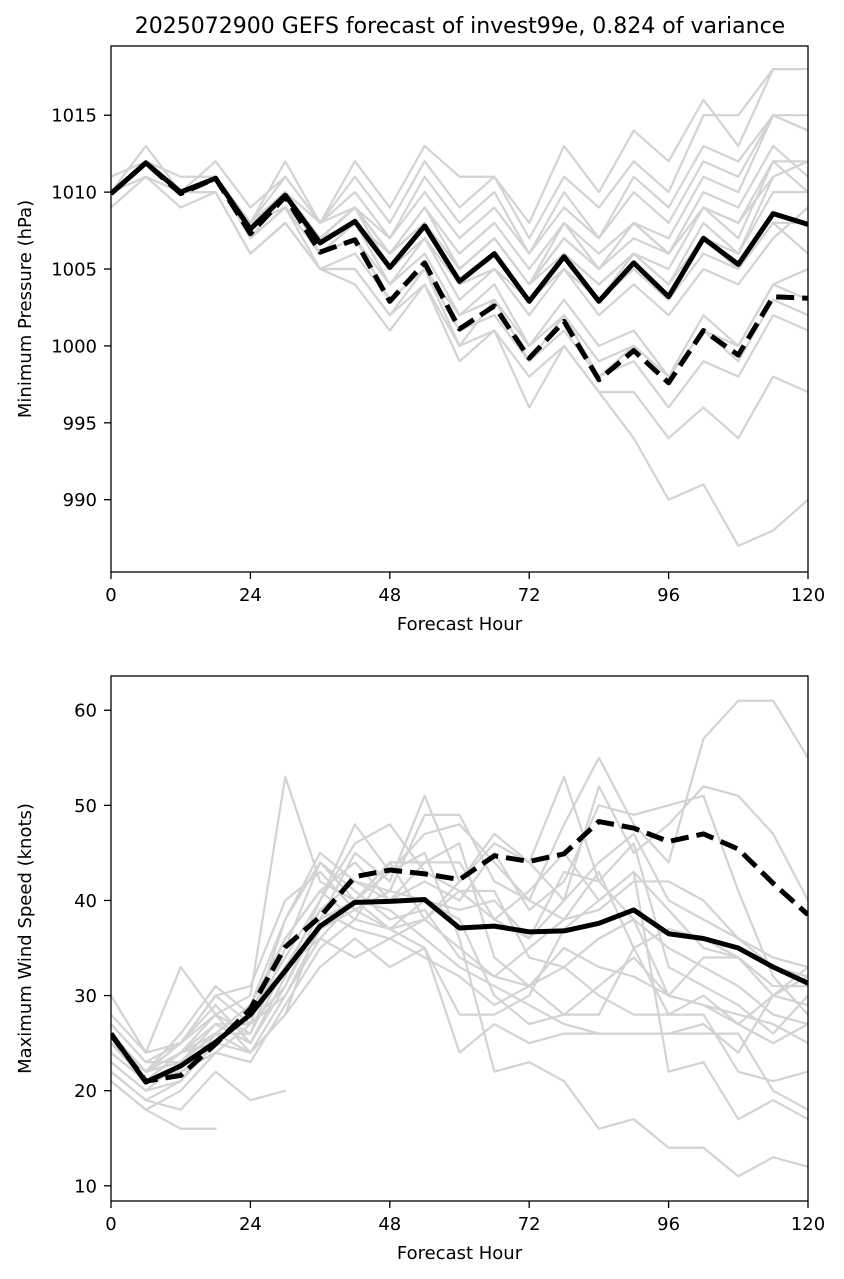 The width and height of the screenshot is (844, 1279). Describe the element at coordinates (80, 423) in the screenshot. I see `y-tick-label: 995` at that location.